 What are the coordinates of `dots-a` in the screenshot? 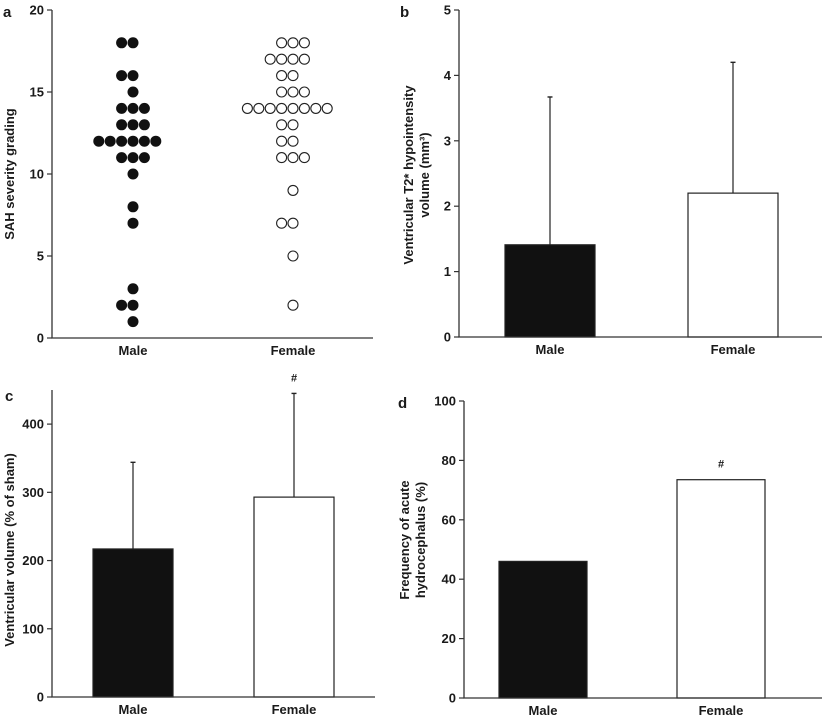 It's located at (213, 182).